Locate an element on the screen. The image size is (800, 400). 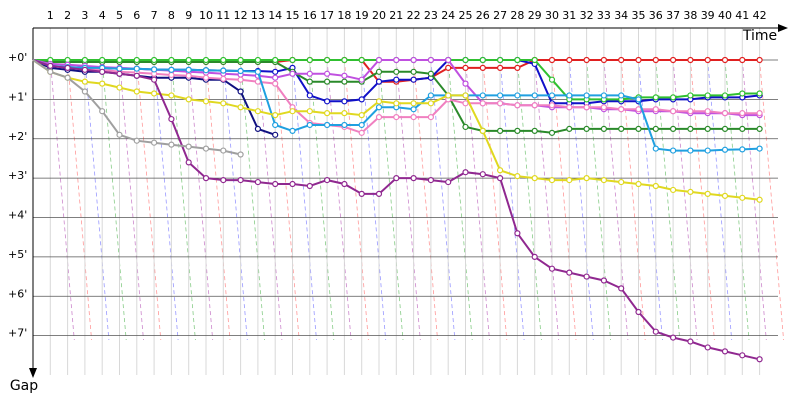
x-tick-label: 24 is located at coordinates (448, 15).